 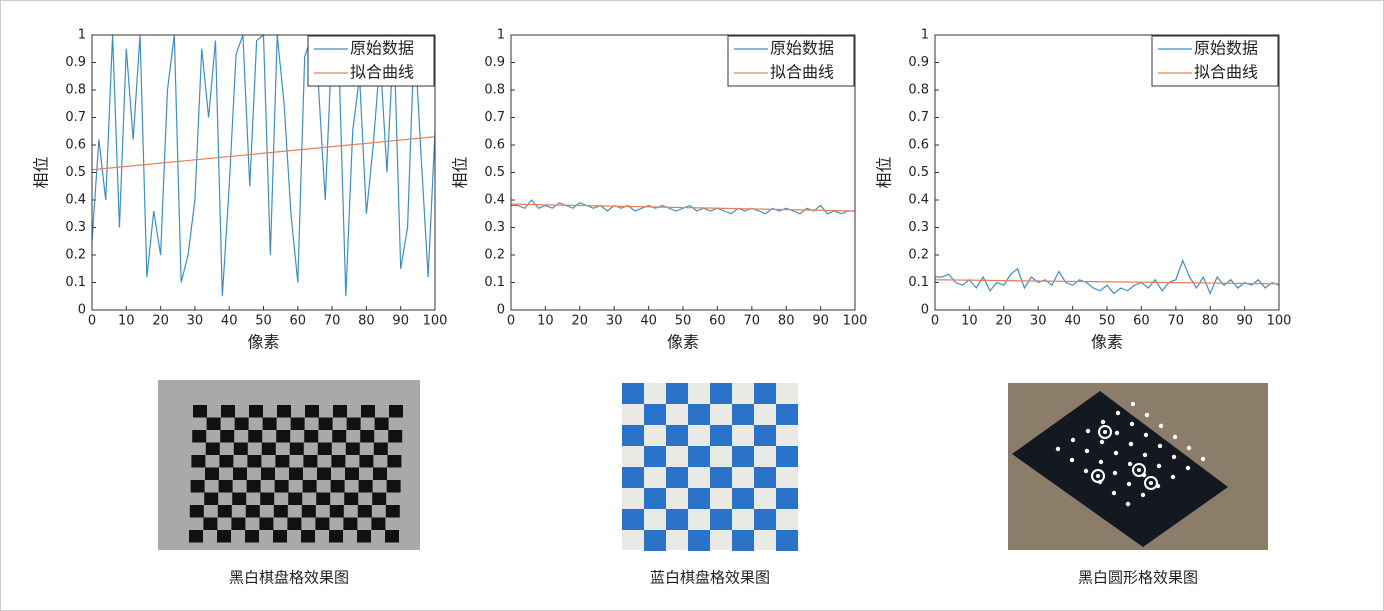 What do you see at coordinates (494, 172) in the screenshot?
I see `y-tick-label: 0.5` at bounding box center [494, 172].